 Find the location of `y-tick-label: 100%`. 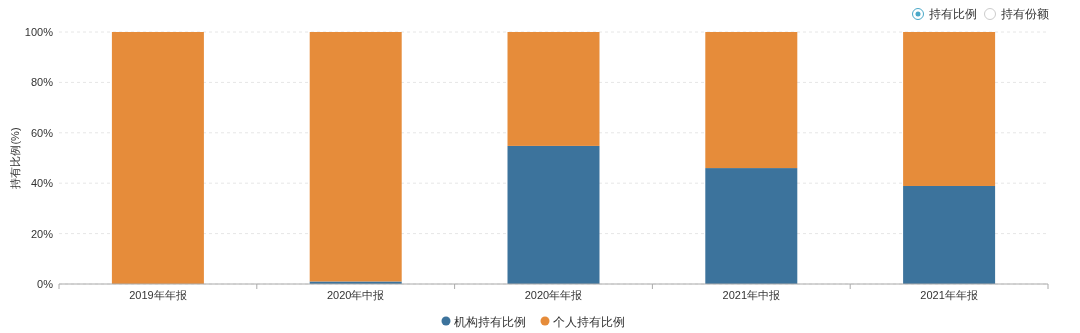

y-tick-label: 100% is located at coordinates (39, 32).